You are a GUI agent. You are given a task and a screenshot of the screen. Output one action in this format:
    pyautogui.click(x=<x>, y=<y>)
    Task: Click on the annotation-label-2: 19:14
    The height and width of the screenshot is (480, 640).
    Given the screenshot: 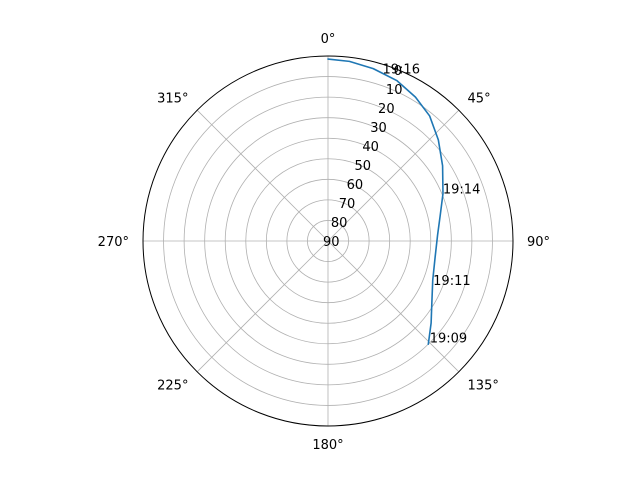 What is the action you would take?
    pyautogui.click(x=461, y=189)
    